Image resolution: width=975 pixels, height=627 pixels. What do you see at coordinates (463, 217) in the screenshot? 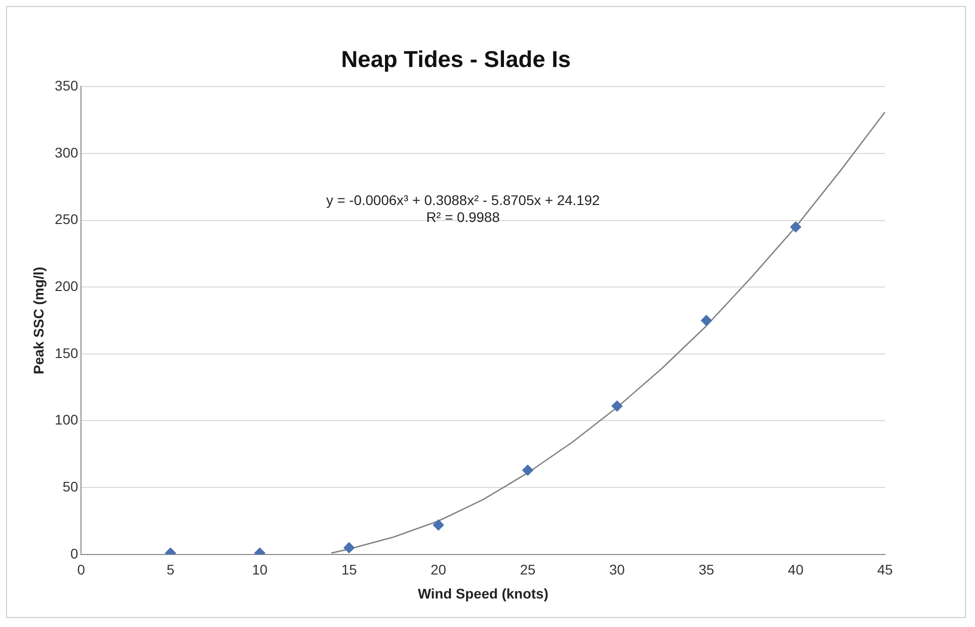
I see `annotation: R² = 0.9988` at bounding box center [463, 217].